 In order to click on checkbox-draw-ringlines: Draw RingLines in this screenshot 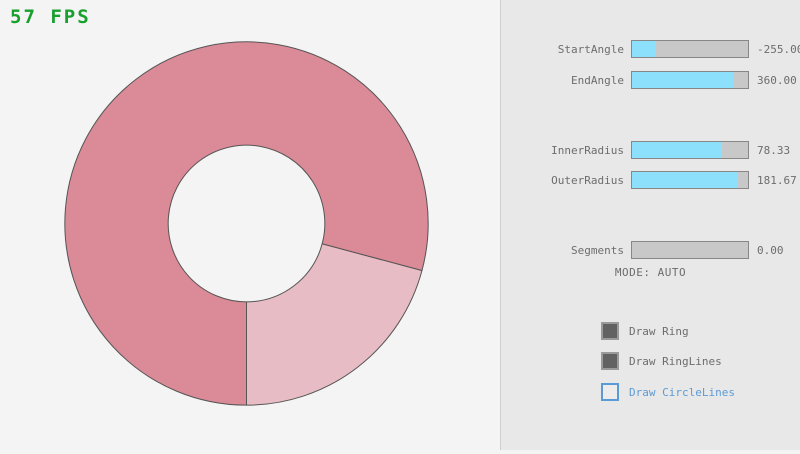, I will do `click(661, 361)`.